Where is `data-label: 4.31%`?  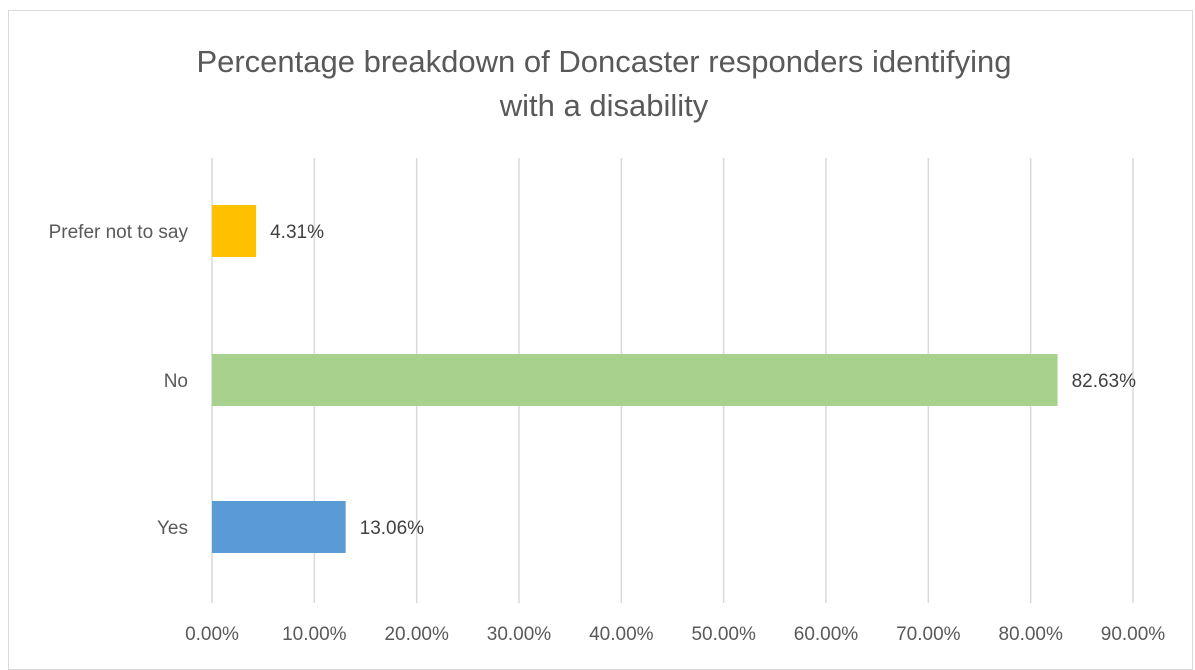
data-label: 4.31% is located at coordinates (297, 232).